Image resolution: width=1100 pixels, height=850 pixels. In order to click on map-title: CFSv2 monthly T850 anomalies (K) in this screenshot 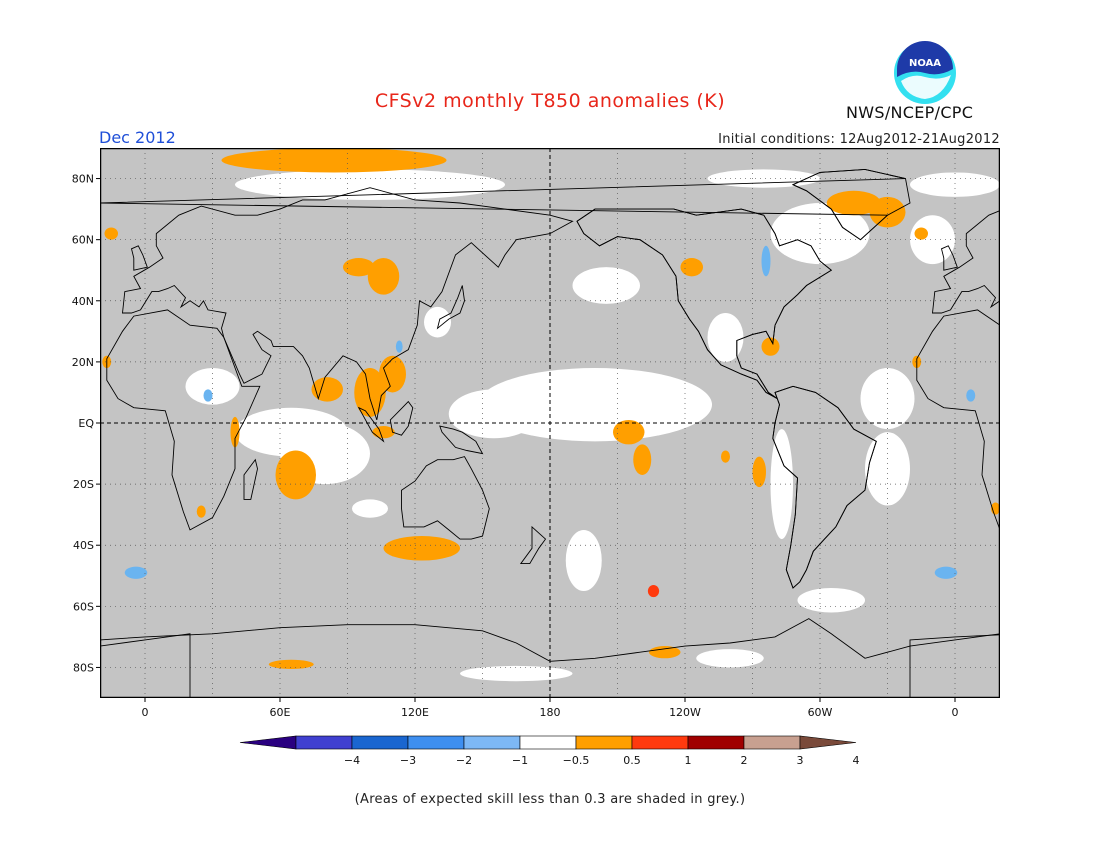, I will do `click(550, 101)`.